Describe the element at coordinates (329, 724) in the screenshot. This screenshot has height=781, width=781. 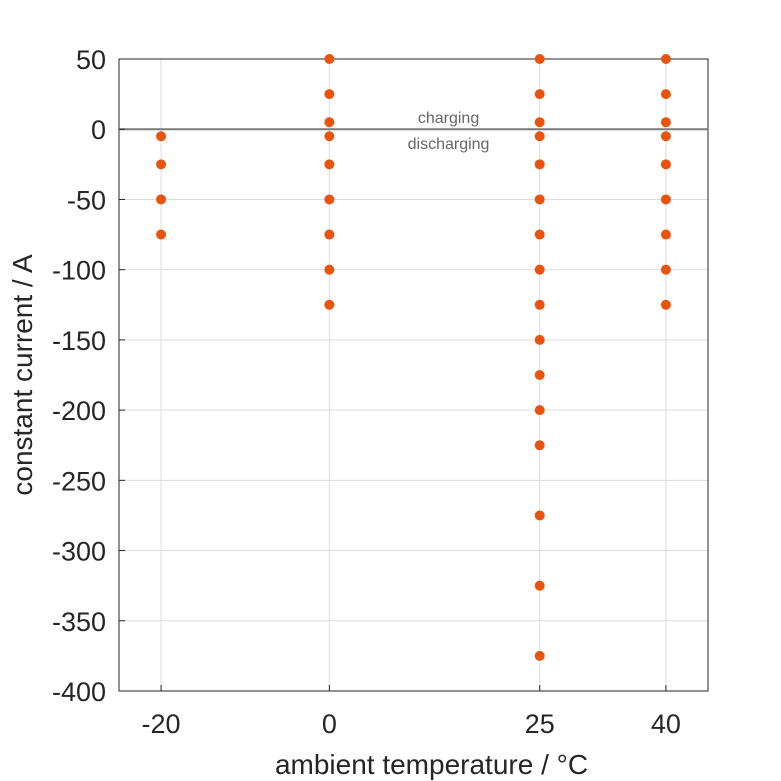
I see `x-tick-label: 0` at that location.